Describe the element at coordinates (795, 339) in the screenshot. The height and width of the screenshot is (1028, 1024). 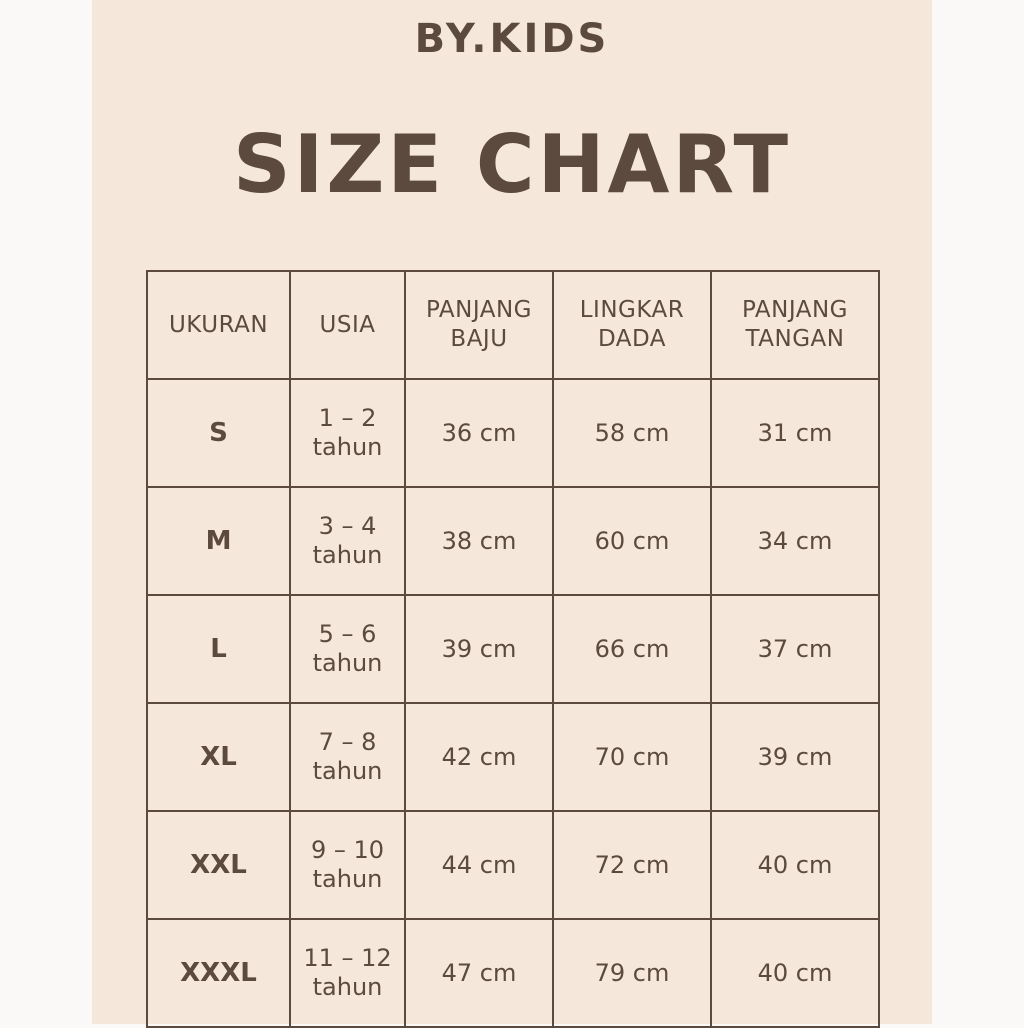
I see `column-header-label: TANGAN` at that location.